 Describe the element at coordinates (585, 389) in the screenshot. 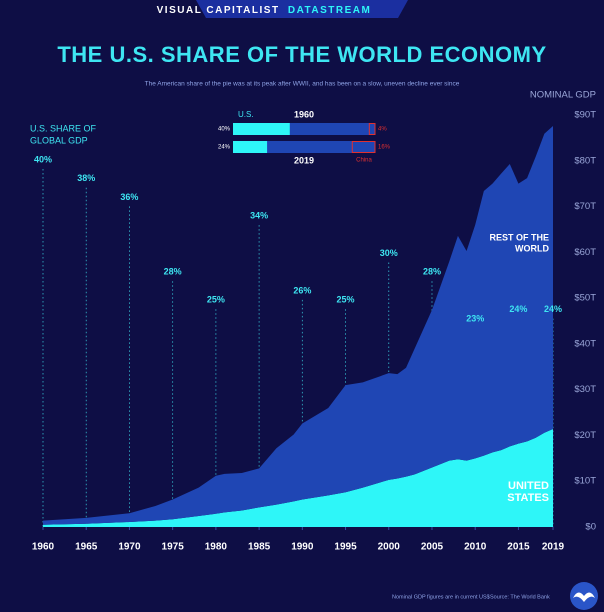

I see `y-tick-label: $30T` at that location.